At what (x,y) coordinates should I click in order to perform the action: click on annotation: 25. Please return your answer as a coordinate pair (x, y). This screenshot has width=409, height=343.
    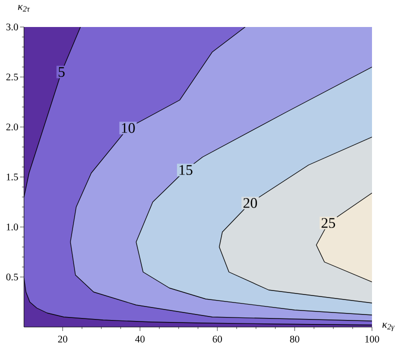
    Looking at the image, I should click on (329, 223).